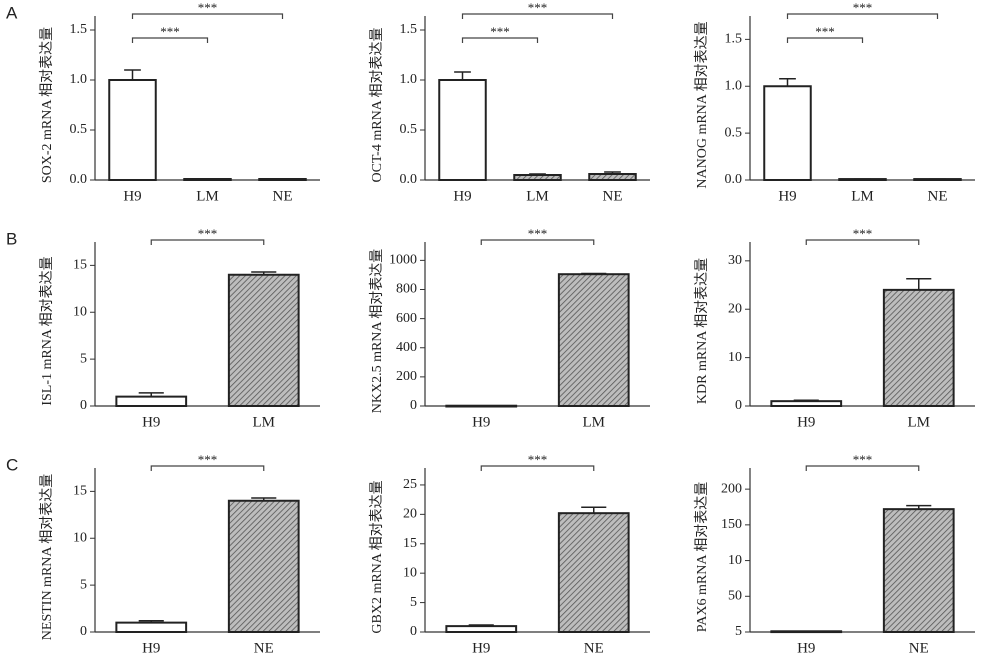  I want to click on y-tick-label: 25, so click(410, 484).